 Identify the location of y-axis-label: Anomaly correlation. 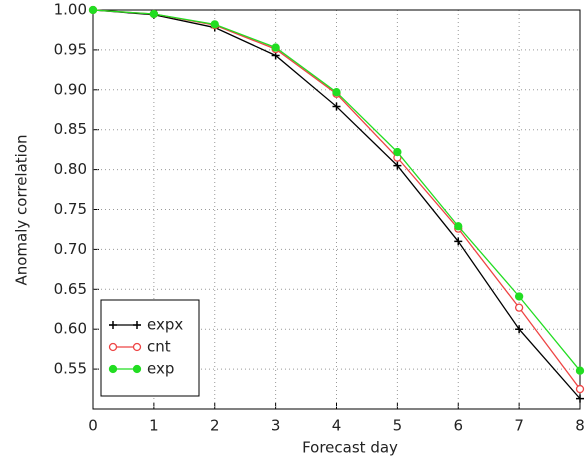
(22, 209).